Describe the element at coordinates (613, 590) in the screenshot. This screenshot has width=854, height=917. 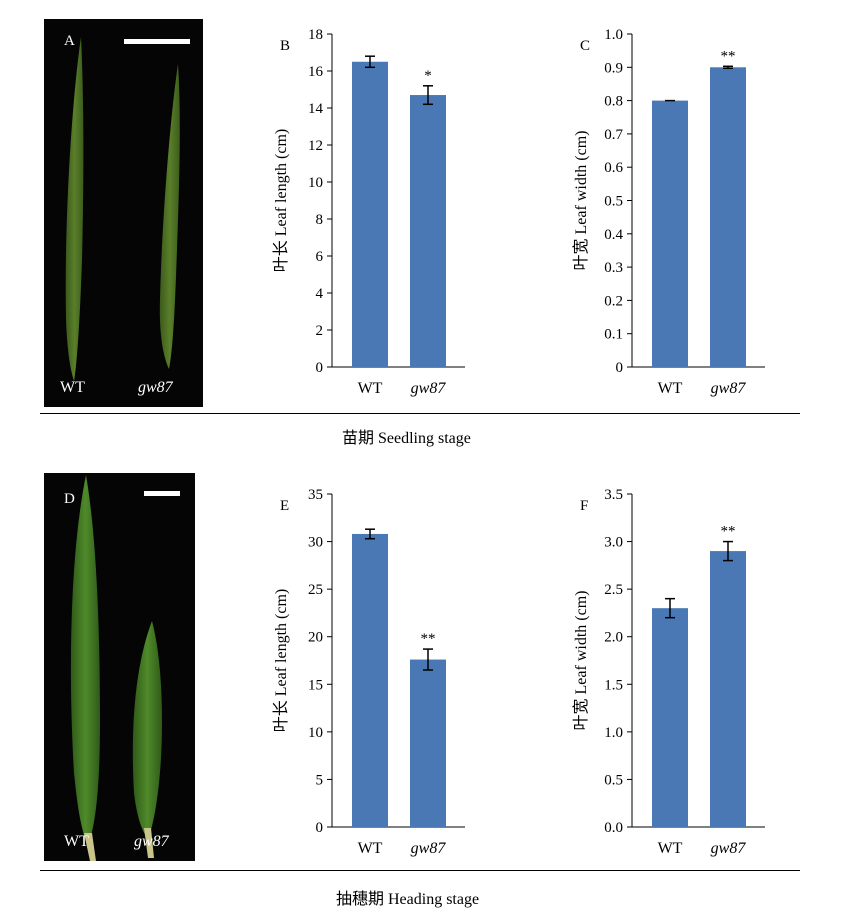
I see `y-tick-label: 2.5` at that location.